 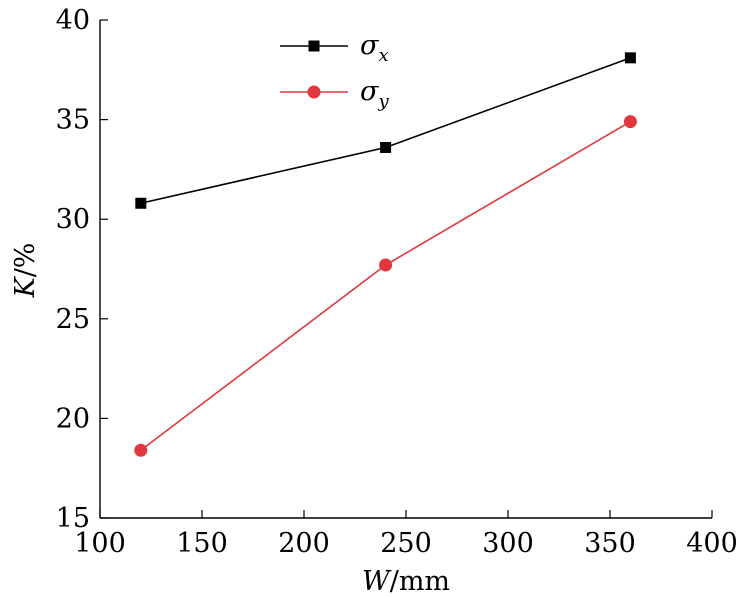 What do you see at coordinates (73, 219) in the screenshot?
I see `y-tick-label: 30` at bounding box center [73, 219].